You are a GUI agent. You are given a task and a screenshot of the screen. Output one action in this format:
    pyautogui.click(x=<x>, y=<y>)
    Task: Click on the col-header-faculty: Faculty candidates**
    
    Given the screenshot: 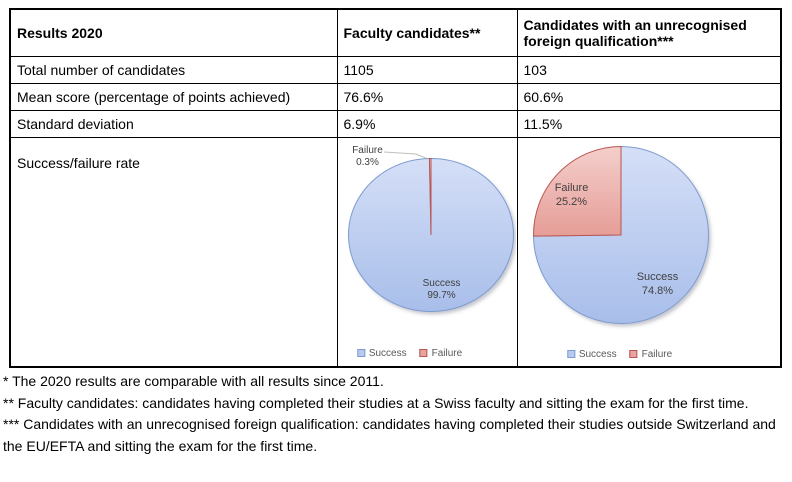 What is the action you would take?
    pyautogui.click(x=427, y=32)
    